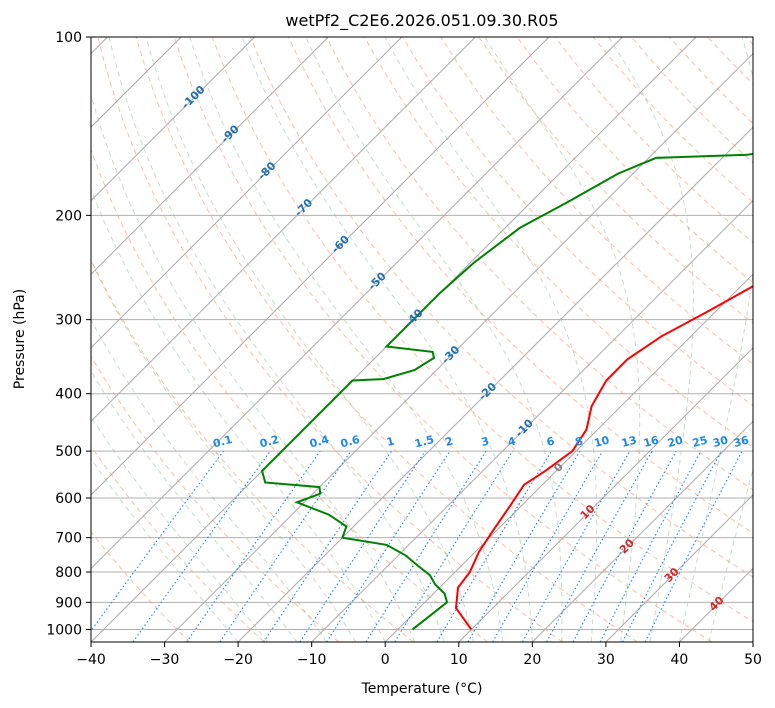 This screenshot has width=775, height=708. What do you see at coordinates (753, 660) in the screenshot?
I see `x-tick-label: 50` at bounding box center [753, 660].